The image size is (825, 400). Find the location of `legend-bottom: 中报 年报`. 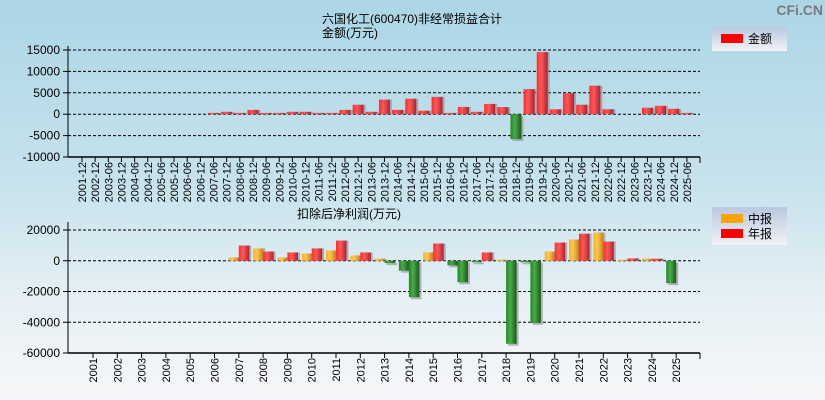

legend-bottom: 中报 年报 is located at coordinates (749, 226).